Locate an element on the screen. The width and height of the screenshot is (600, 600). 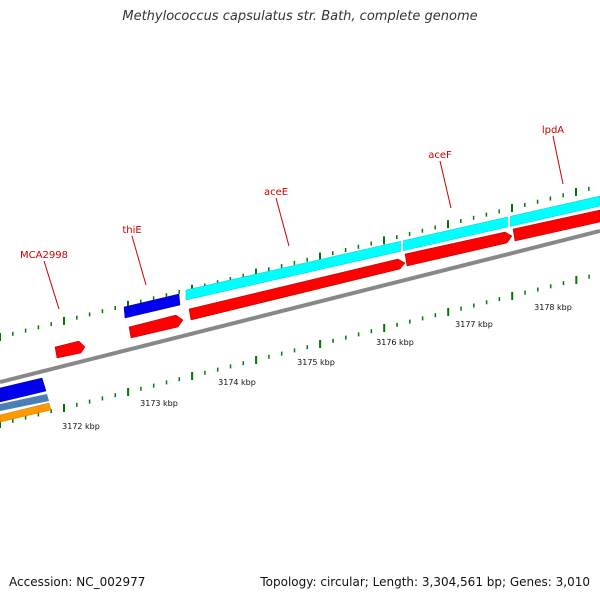
gene-label-line-lpdA is located at coordinates (558, 160).